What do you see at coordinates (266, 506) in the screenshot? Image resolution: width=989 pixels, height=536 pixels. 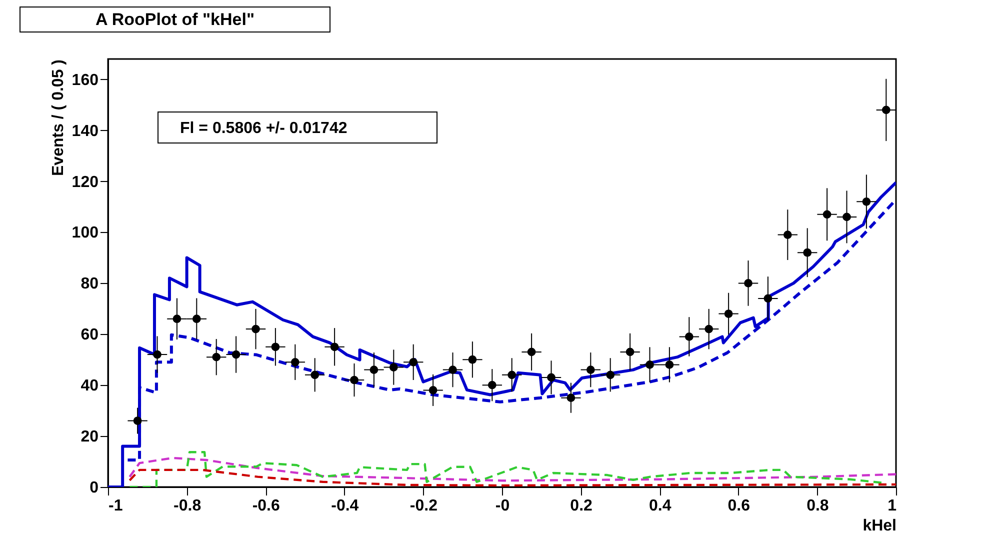 I see `x-tick-label: -0.6` at bounding box center [266, 506].